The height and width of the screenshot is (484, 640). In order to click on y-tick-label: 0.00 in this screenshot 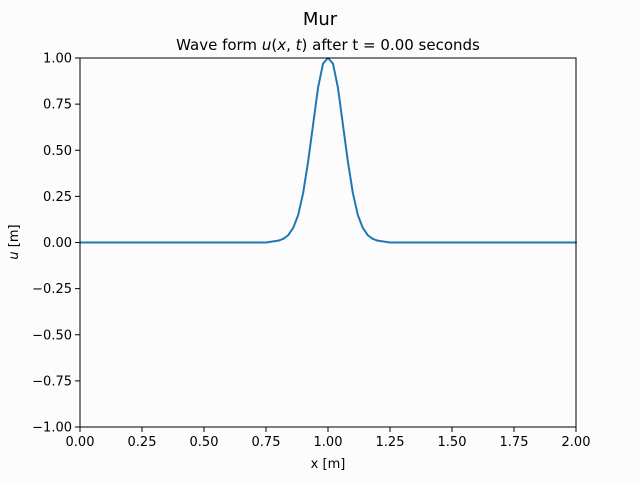, I will do `click(57, 243)`.